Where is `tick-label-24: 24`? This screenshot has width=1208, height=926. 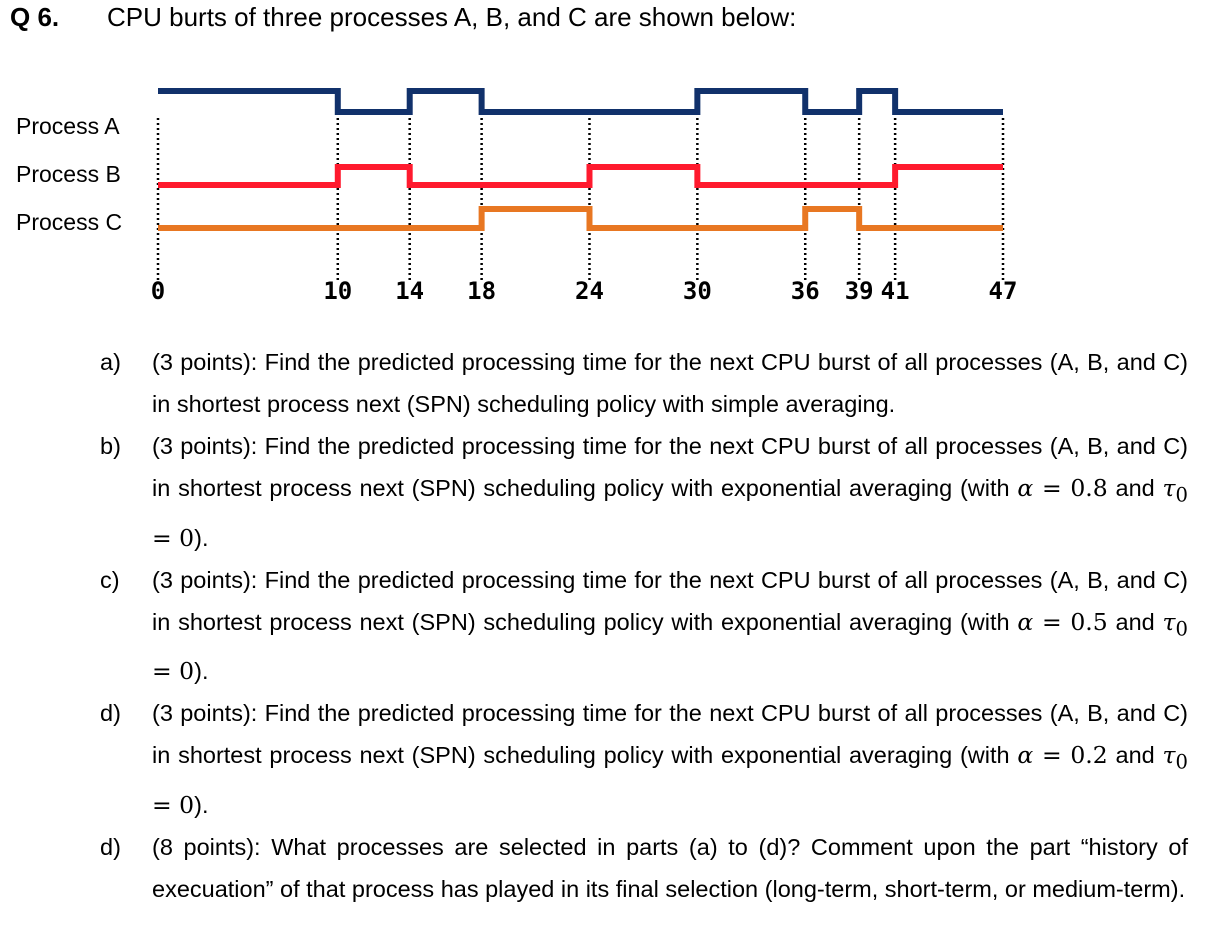 tick-label-24: 24 is located at coordinates (589, 291).